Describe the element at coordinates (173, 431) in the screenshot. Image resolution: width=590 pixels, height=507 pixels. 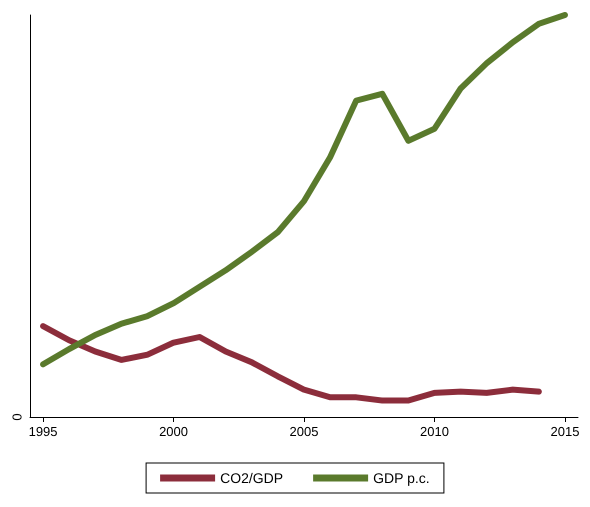
I see `x-tick-label: 2000` at that location.